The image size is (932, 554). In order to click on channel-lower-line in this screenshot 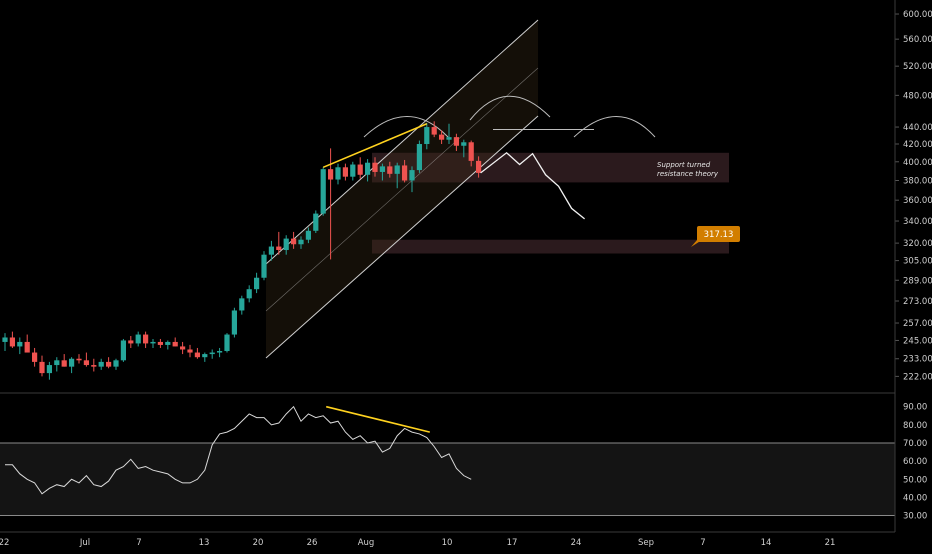, I will do `click(402, 237)`.